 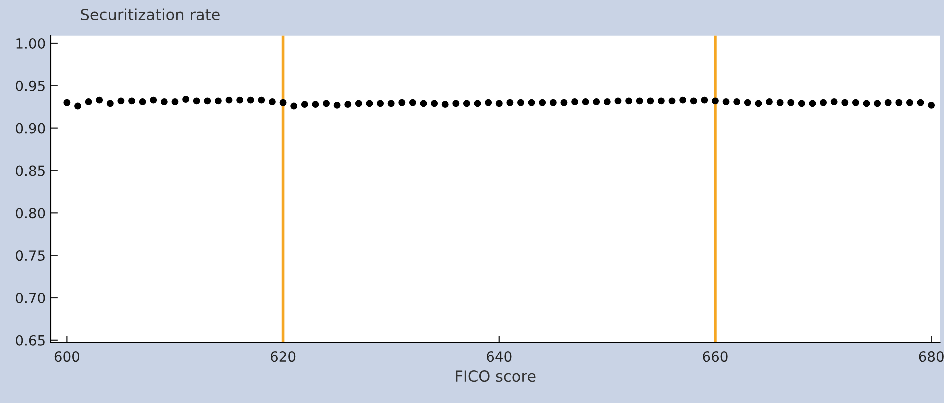 What do you see at coordinates (283, 357) in the screenshot?
I see `x-tick-label: 620` at bounding box center [283, 357].